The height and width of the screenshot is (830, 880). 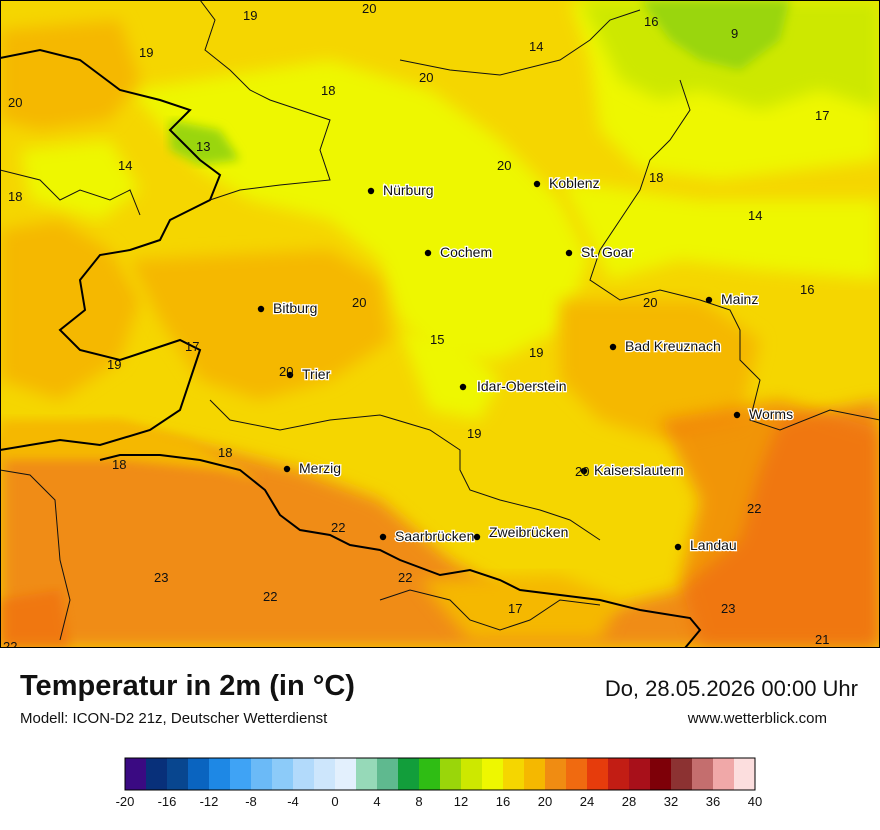 I want to click on city-st-goar: St. Goar, so click(x=600, y=252).